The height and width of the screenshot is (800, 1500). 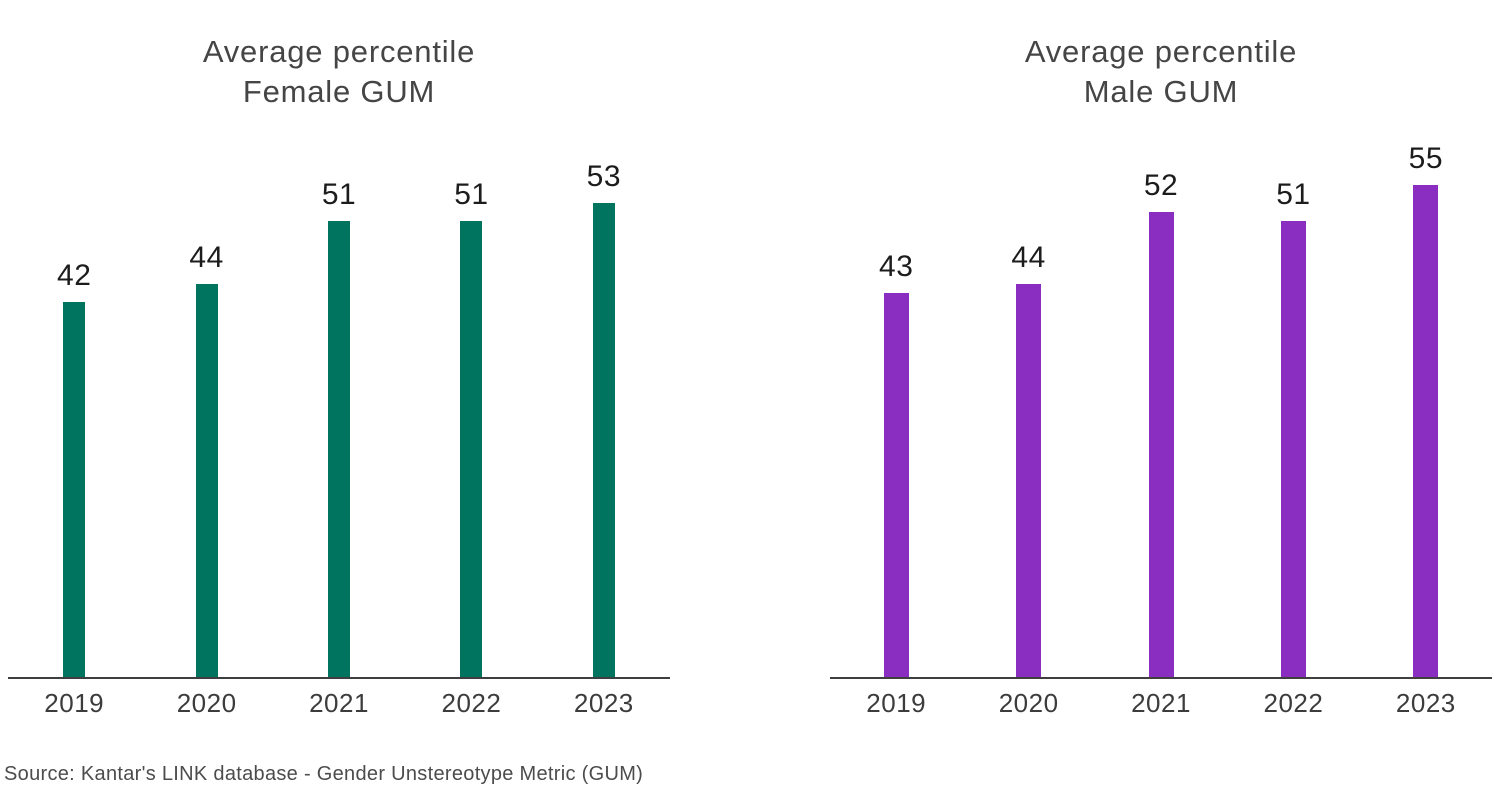 I want to click on bar-column: 52, so click(x=1161, y=408).